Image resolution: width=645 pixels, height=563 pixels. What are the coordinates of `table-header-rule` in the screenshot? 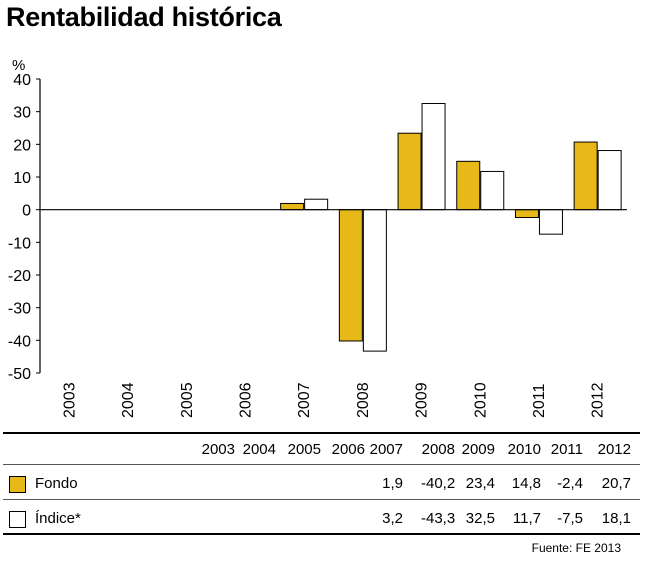 It's located at (321, 464).